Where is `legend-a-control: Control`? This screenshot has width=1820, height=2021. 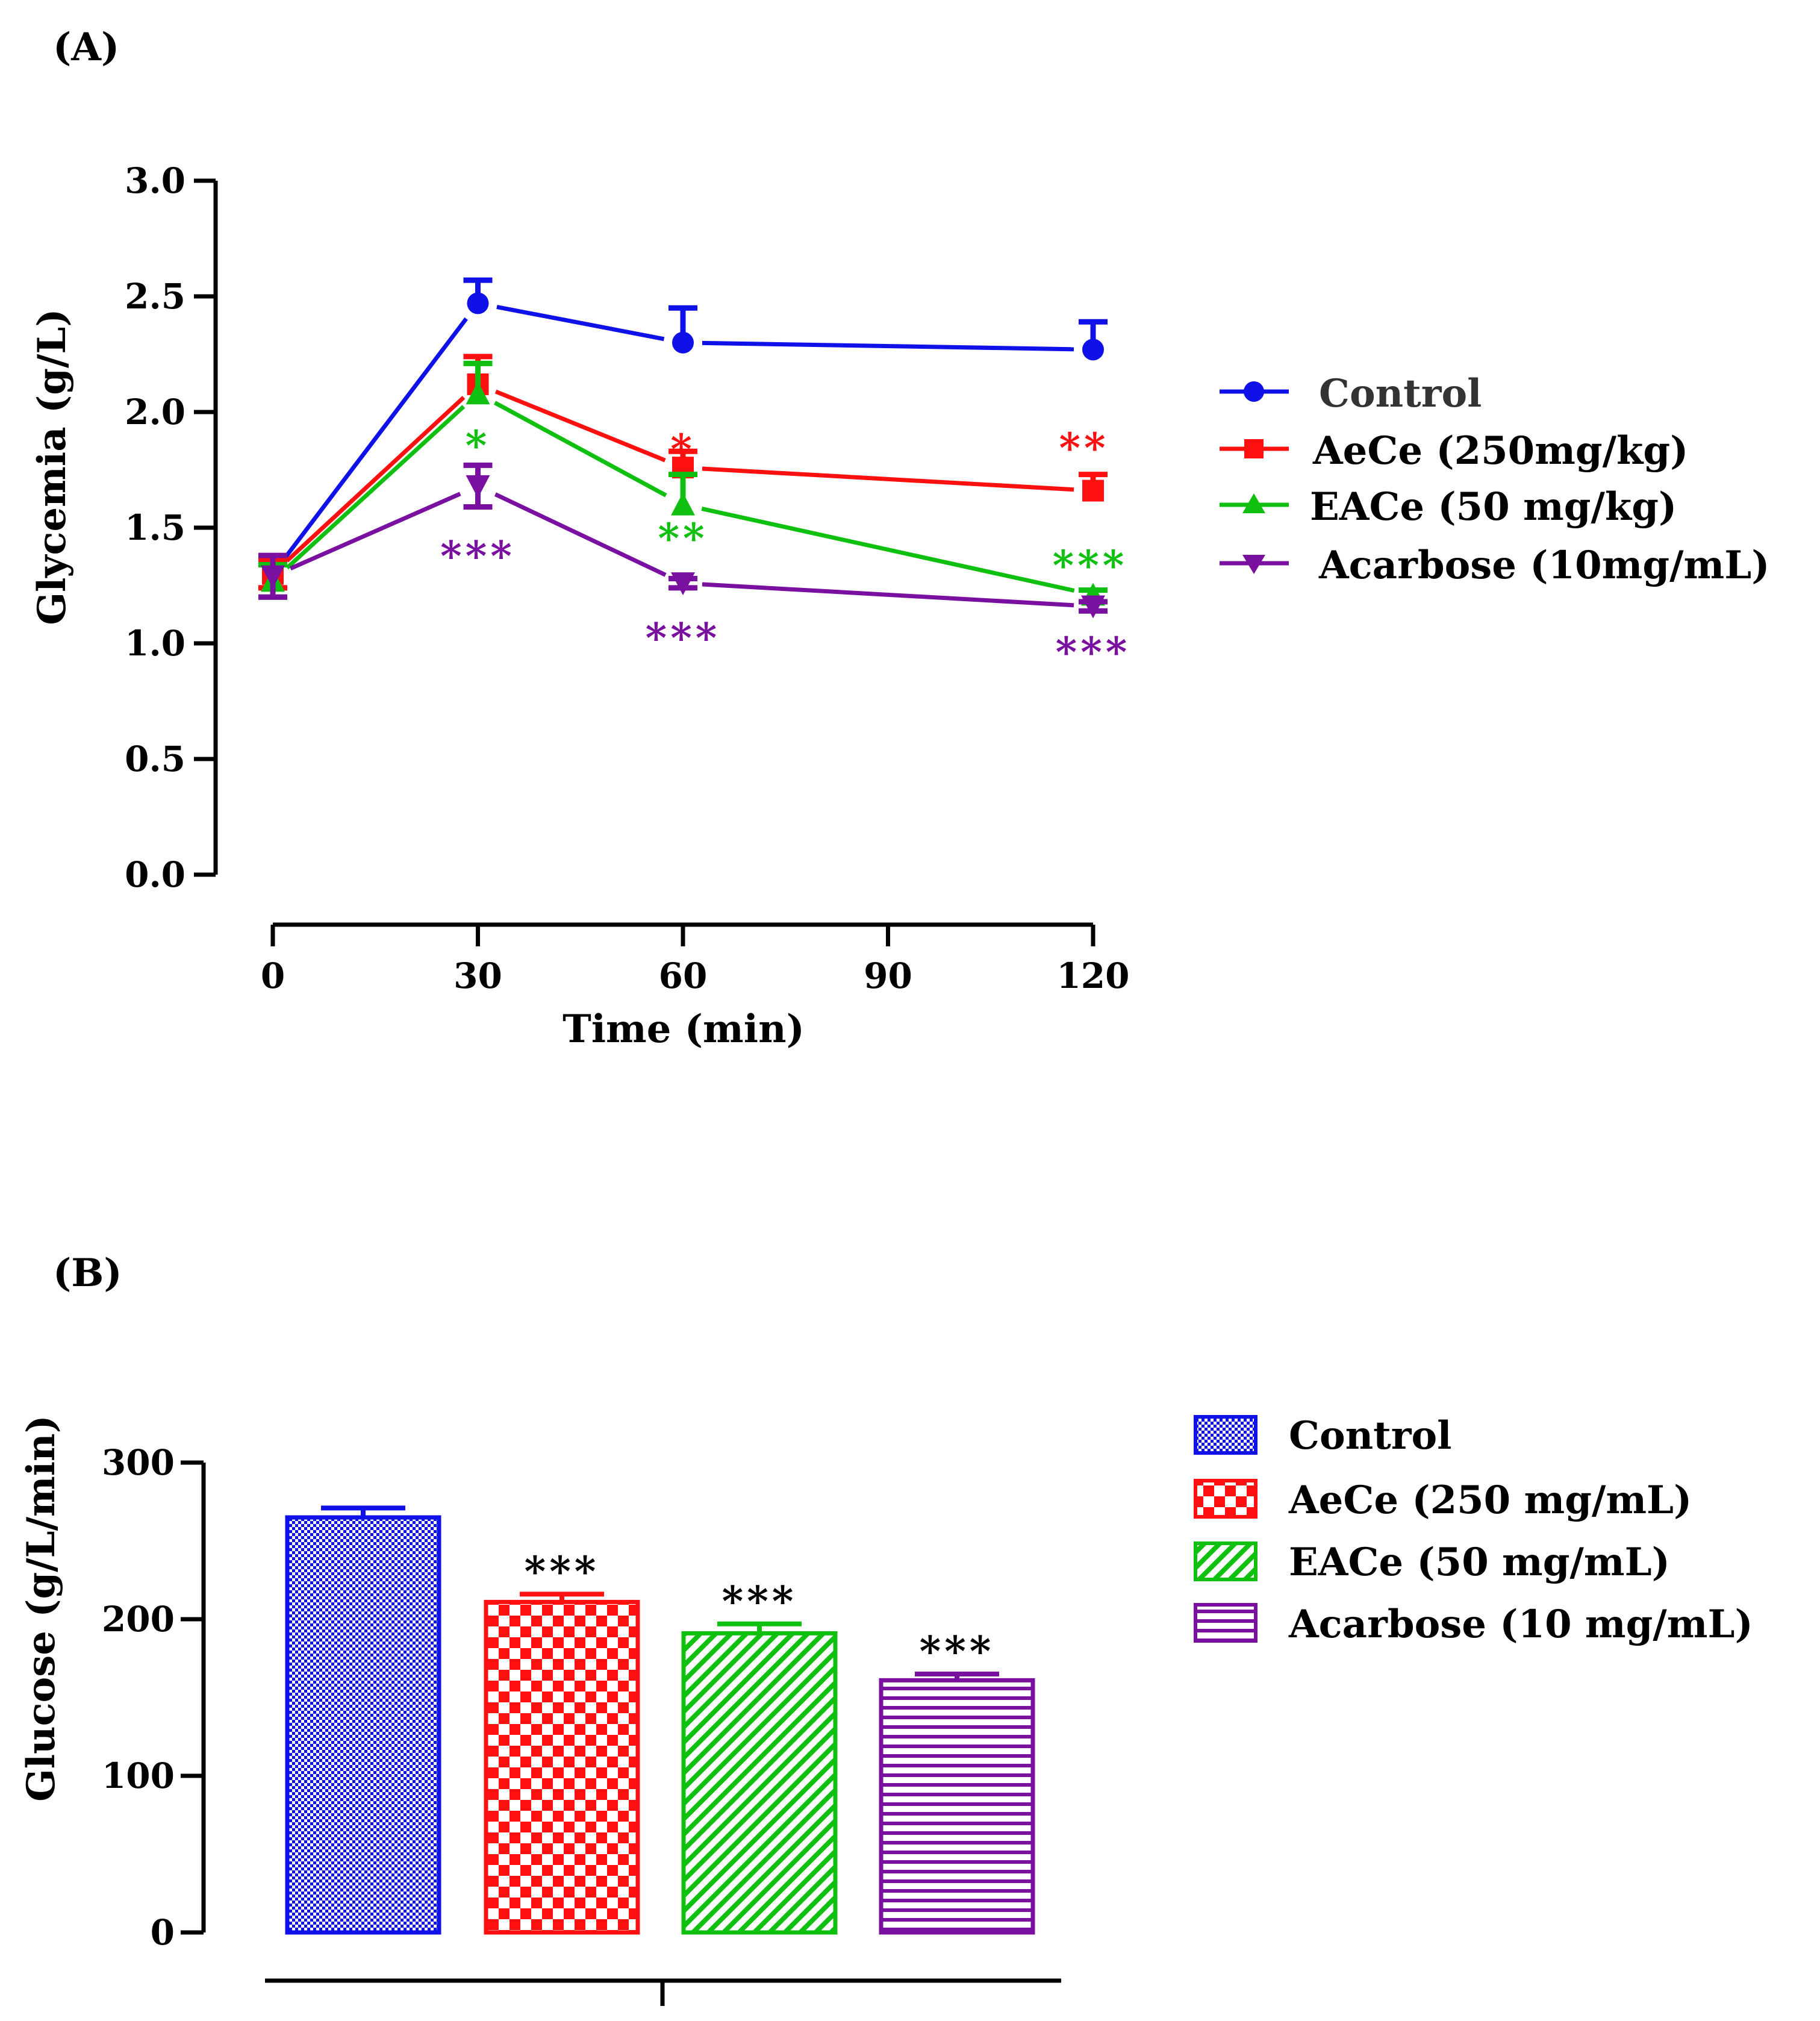 legend-a-control: Control is located at coordinates (1351, 393).